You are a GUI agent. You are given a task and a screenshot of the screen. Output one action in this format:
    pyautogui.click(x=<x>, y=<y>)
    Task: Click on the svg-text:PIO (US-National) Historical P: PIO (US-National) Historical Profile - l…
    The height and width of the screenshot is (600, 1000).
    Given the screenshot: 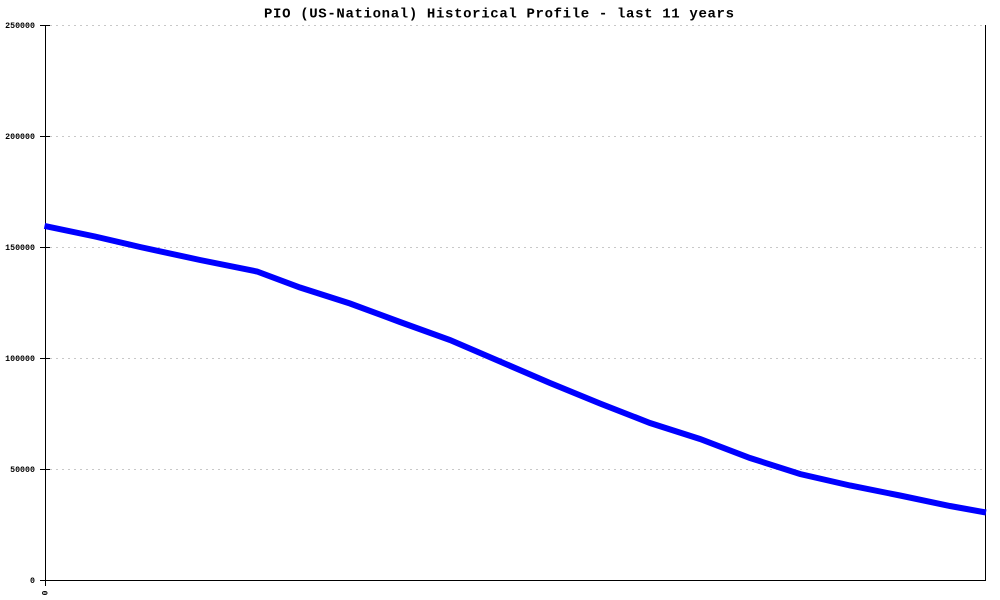 What is the action you would take?
    pyautogui.click(x=499, y=14)
    